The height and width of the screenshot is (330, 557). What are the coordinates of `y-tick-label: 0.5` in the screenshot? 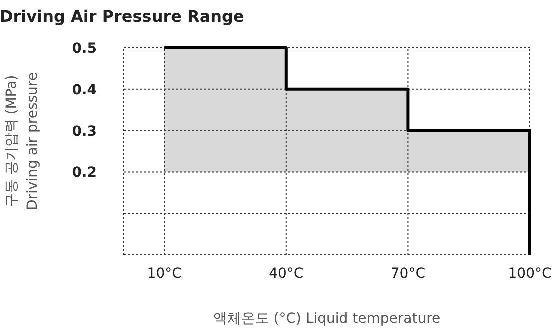 It's located at (84, 49).